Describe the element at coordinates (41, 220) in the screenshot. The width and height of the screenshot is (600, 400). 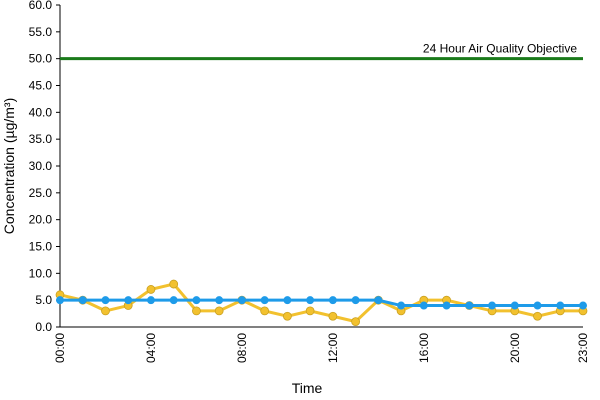
I see `y-tick-label: 20.0` at that location.